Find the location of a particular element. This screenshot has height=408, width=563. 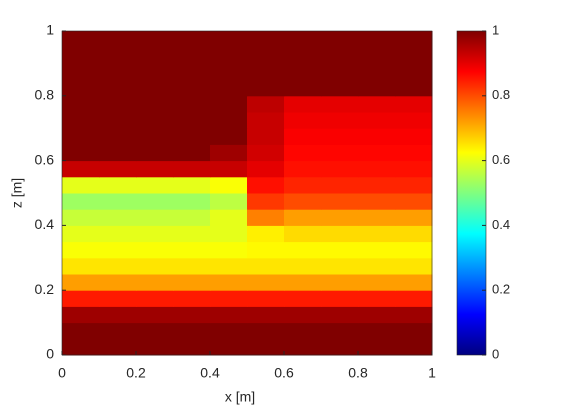

x-tick-label: 0.4 is located at coordinates (210, 373).